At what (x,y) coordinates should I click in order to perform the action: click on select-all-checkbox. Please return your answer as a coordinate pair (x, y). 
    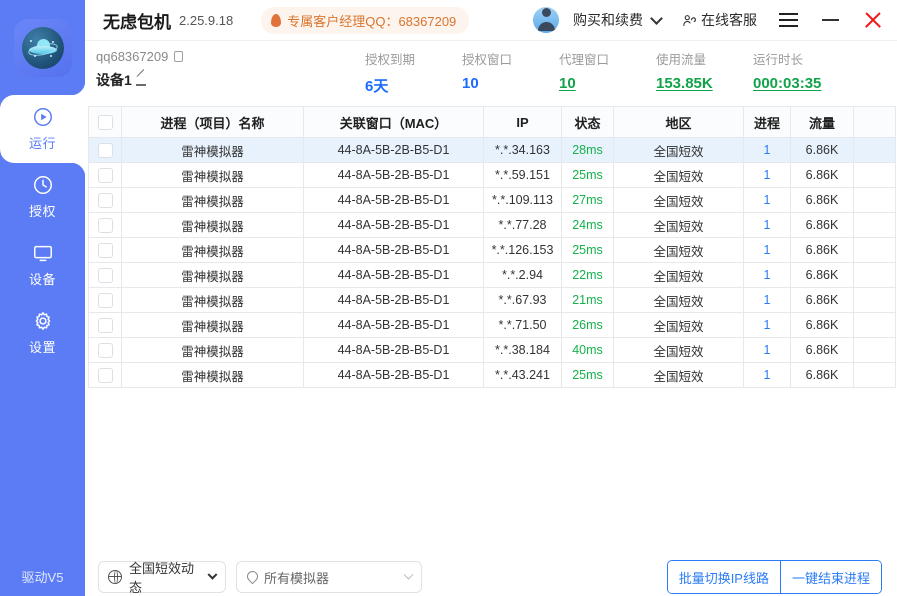
    Looking at the image, I should click on (105, 123).